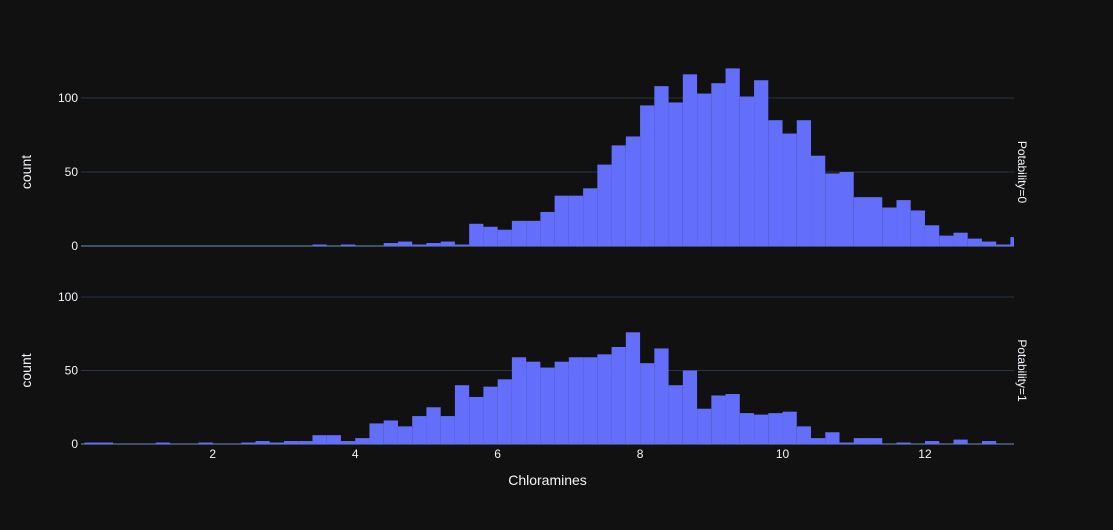  Describe the element at coordinates (1022, 172) in the screenshot. I see `facet-label: Potability=0` at that location.